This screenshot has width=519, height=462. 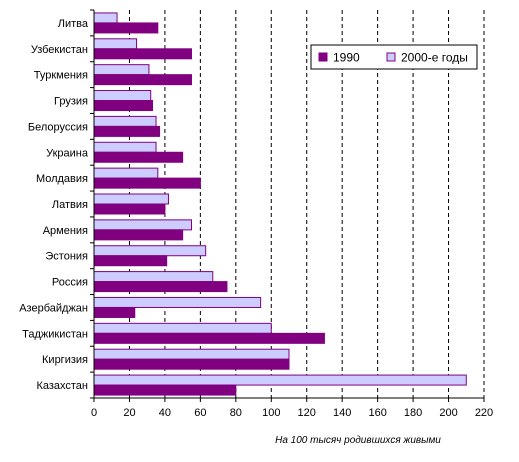 What do you see at coordinates (448, 413) in the screenshot?
I see `x-tick-label: 200` at bounding box center [448, 413].